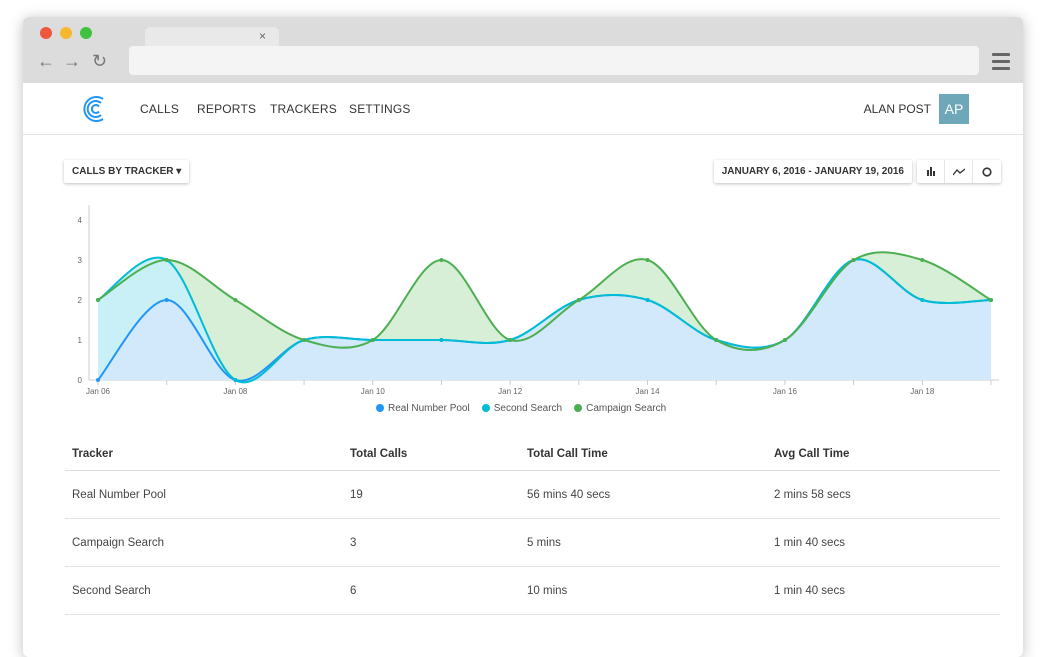 The width and height of the screenshot is (1046, 657). What do you see at coordinates (931, 171) in the screenshot?
I see `bar-chart-icon` at bounding box center [931, 171].